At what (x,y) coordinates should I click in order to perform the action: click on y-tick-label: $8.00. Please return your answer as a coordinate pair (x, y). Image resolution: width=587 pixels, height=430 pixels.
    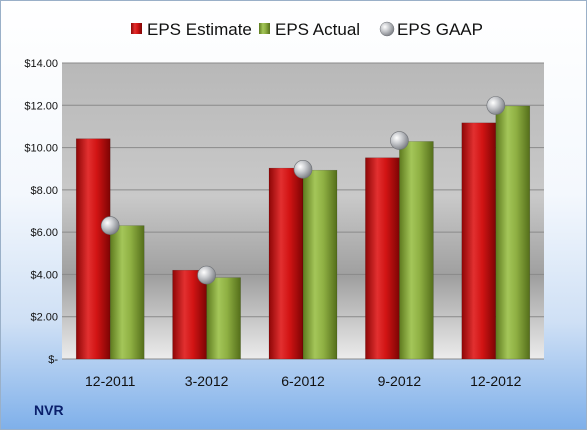
    Looking at the image, I should click on (44, 191).